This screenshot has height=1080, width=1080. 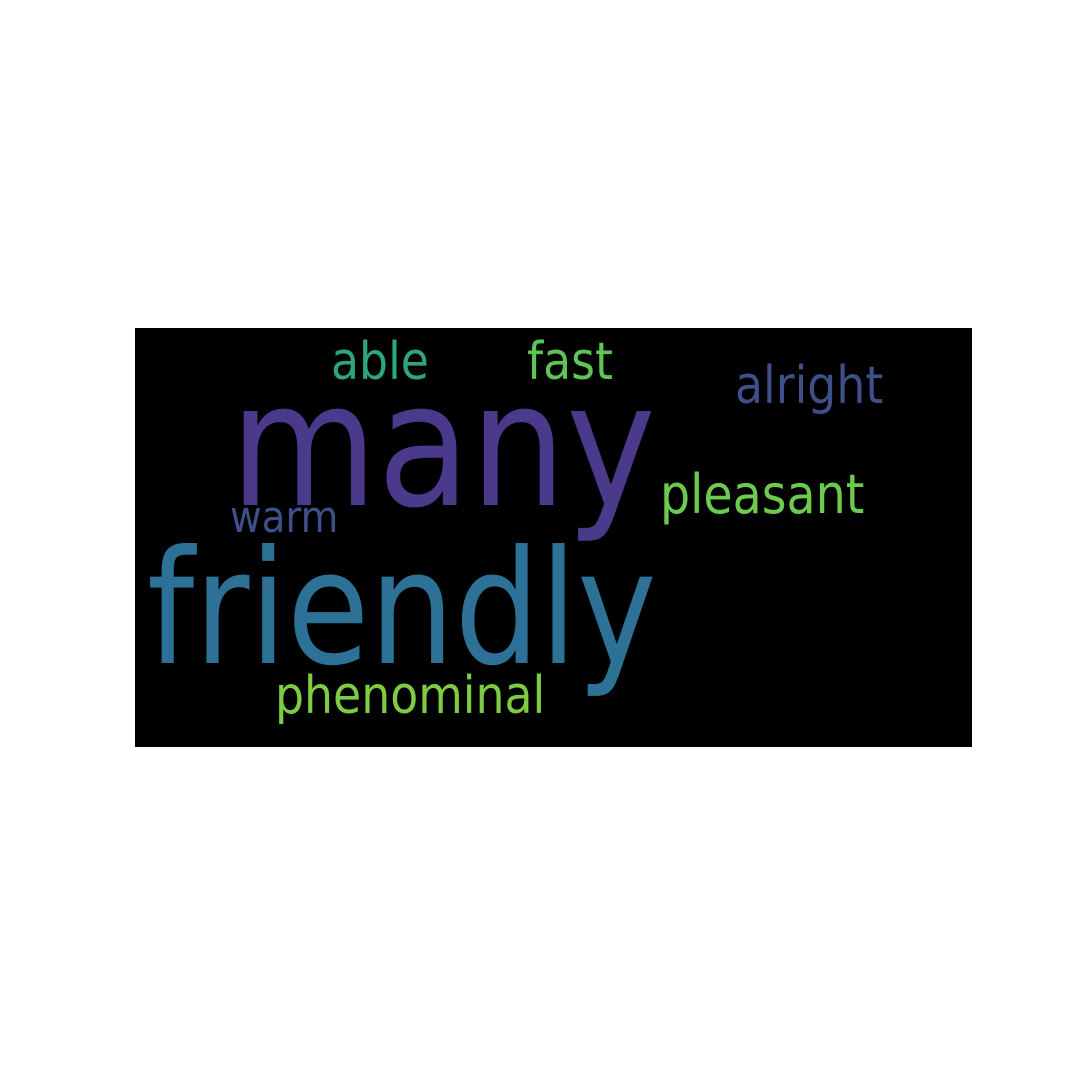 I want to click on word-many: many, so click(x=443, y=445).